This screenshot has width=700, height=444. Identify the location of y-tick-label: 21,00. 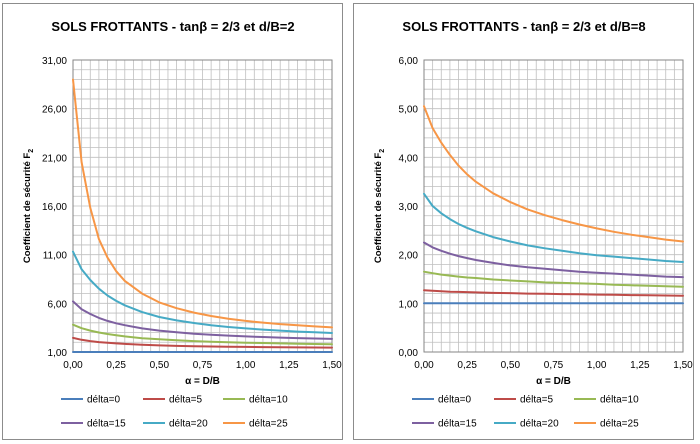
(54, 158).